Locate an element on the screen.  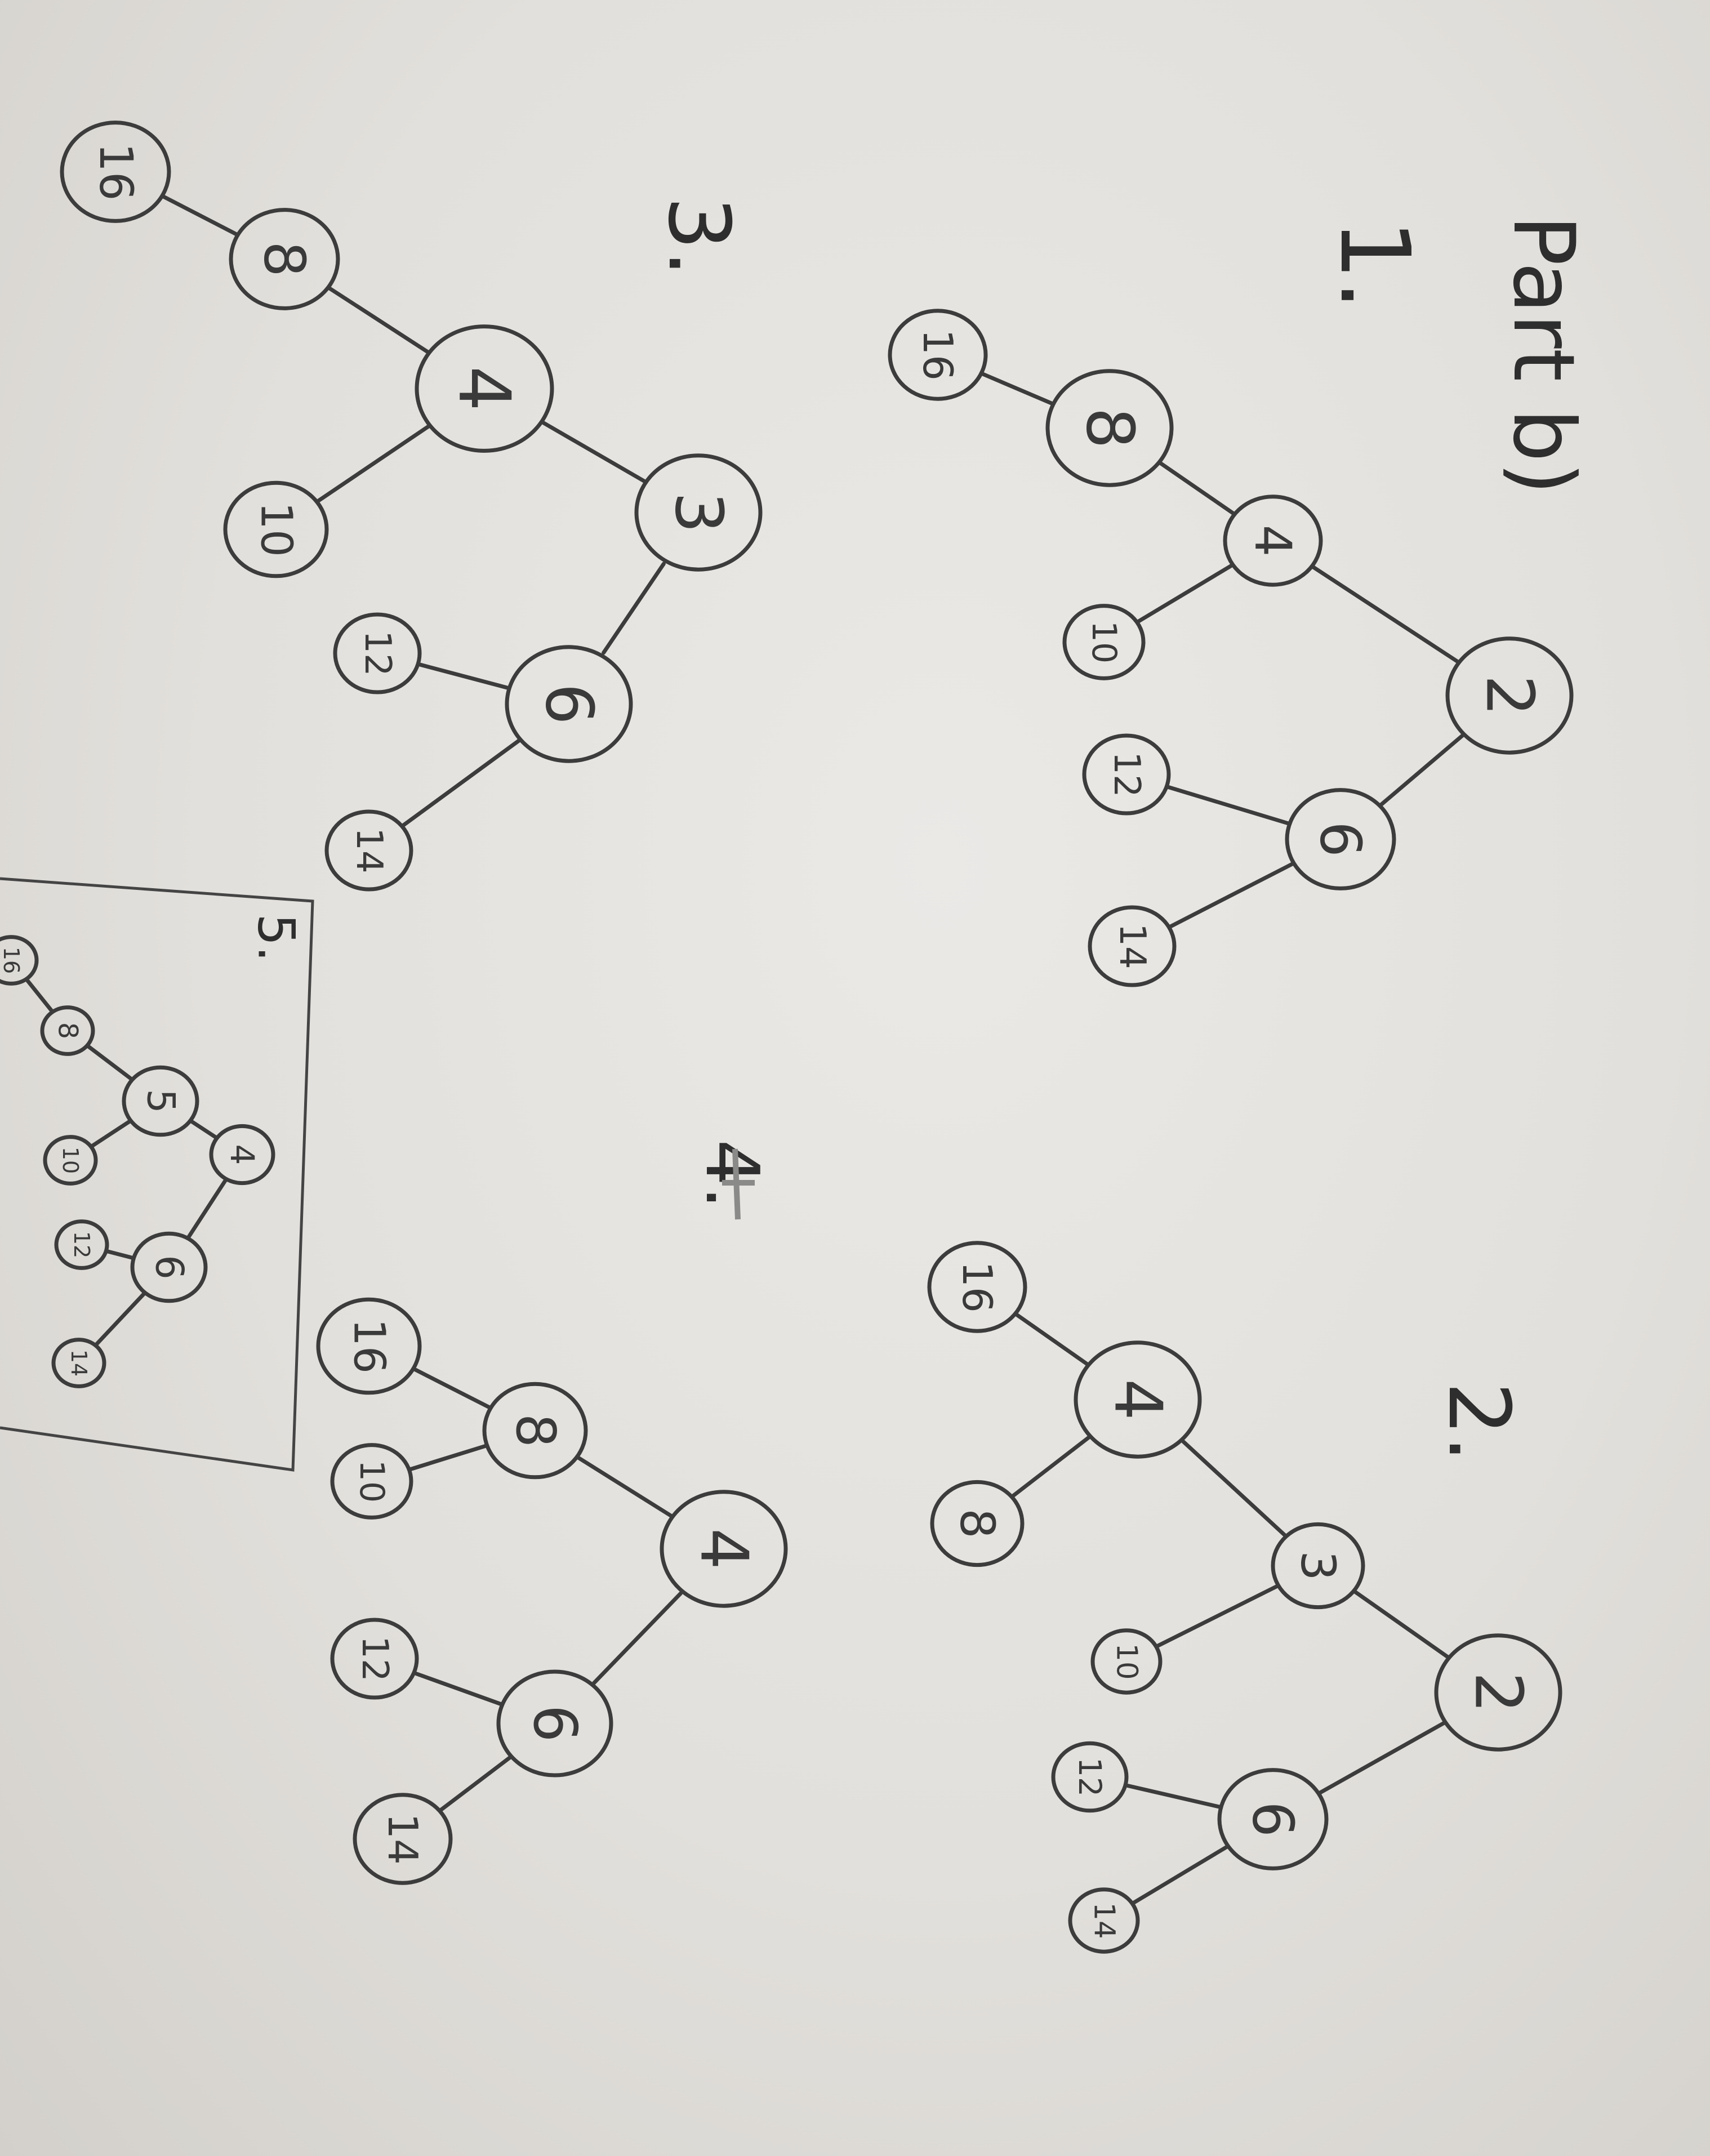
node-label: 5 is located at coordinates (161, 1101).